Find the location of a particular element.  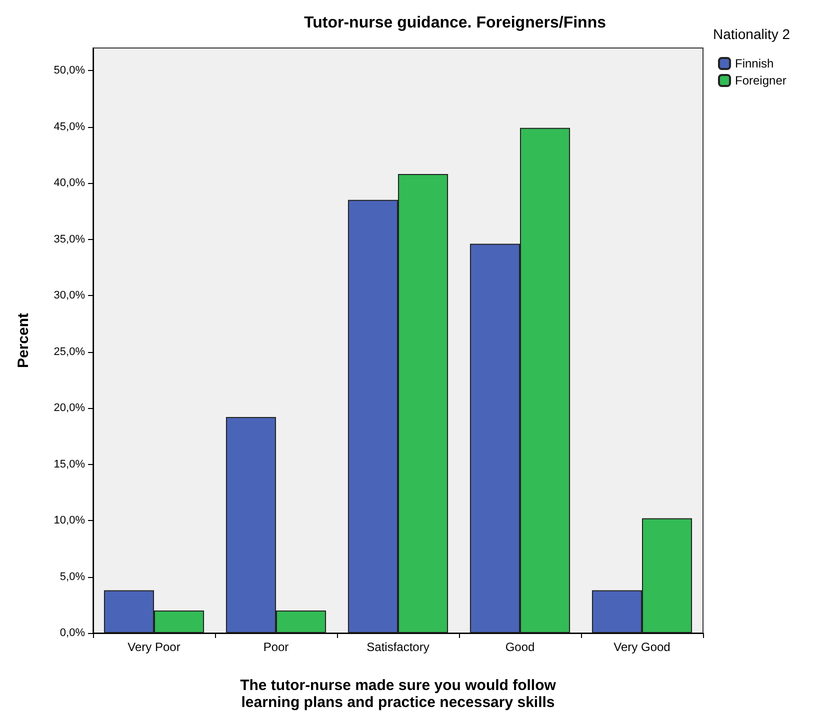

y-tick-label: 40,0% is located at coordinates (70, 183).